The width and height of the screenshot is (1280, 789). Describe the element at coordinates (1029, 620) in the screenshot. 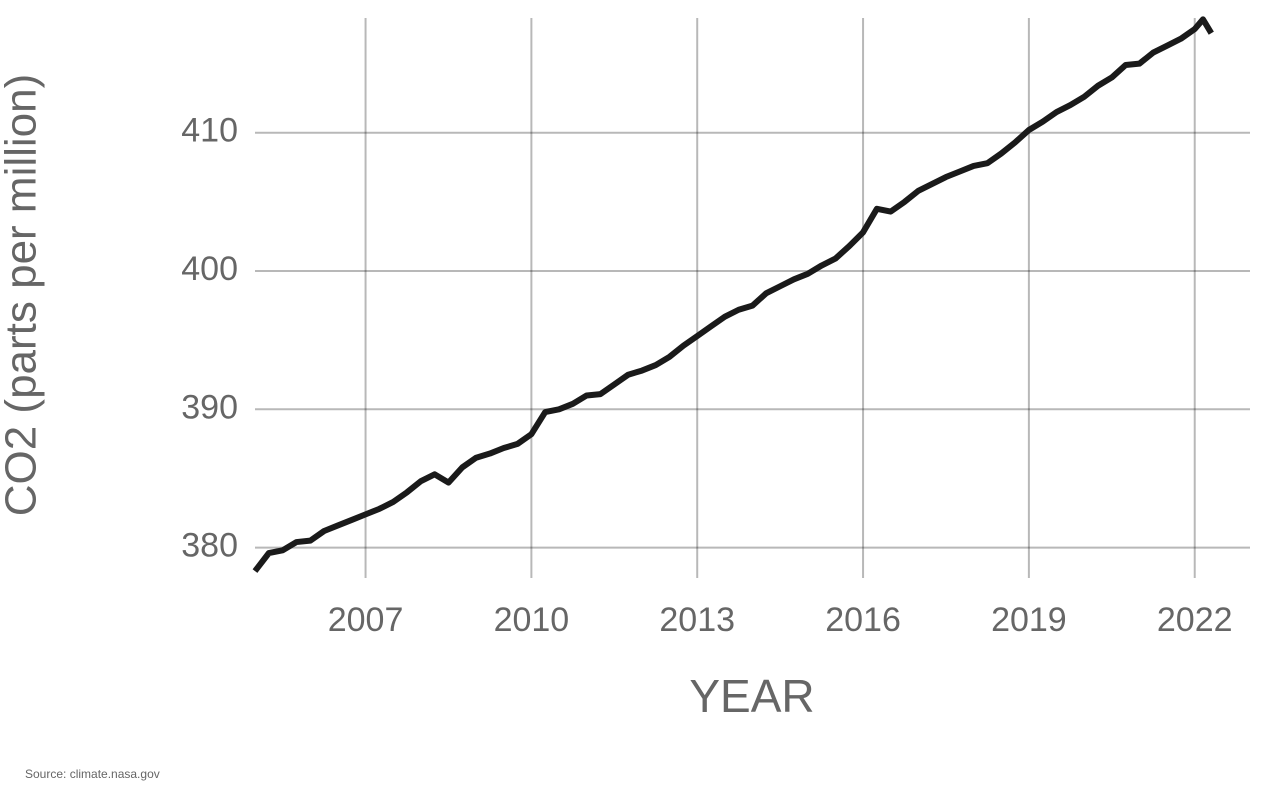

I see `x-tick-label: 2019` at that location.